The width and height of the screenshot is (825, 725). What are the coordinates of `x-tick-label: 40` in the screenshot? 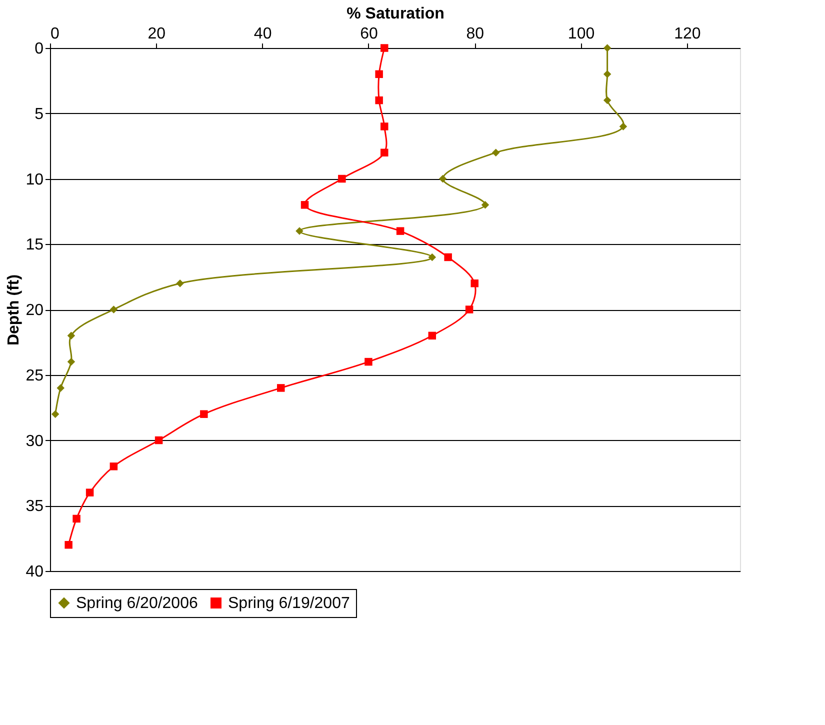 It's located at (263, 34).